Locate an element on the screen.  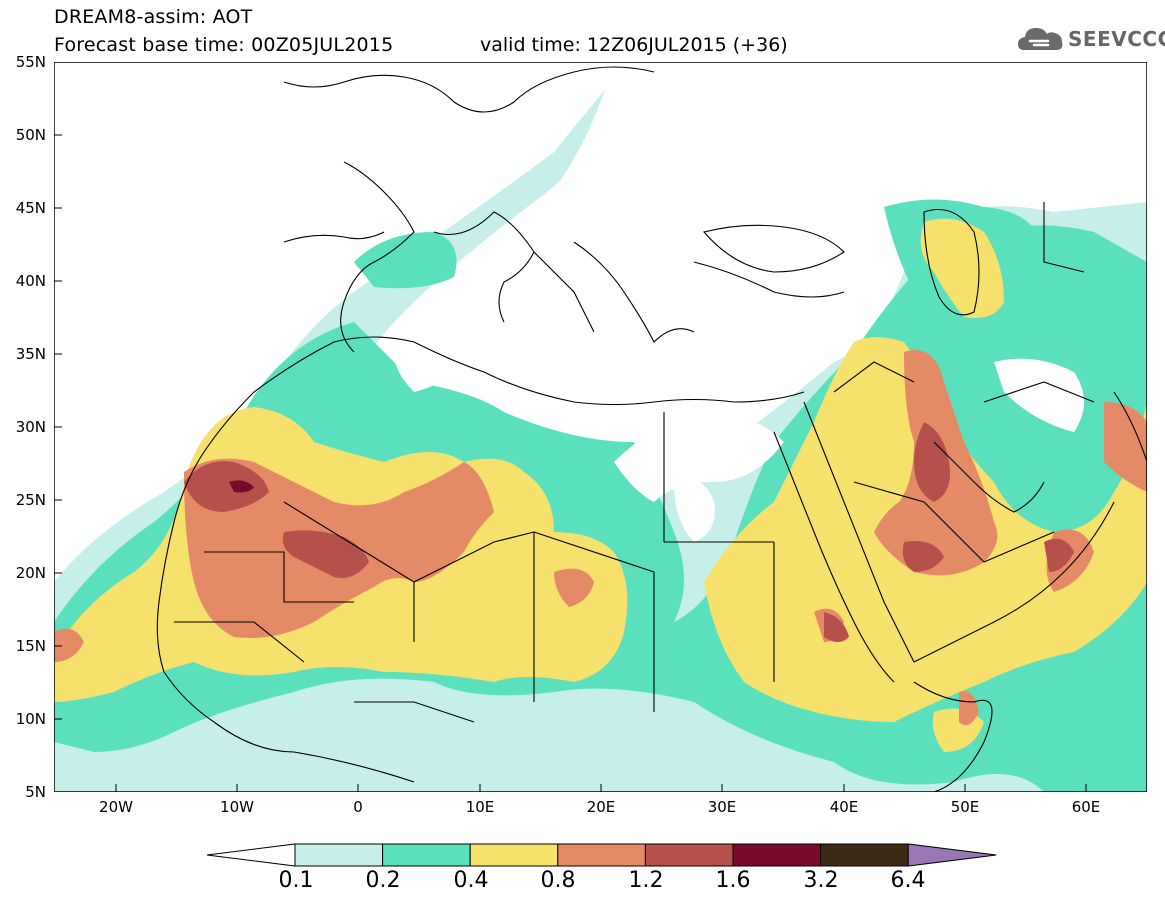
colorbar-label: 0.1 is located at coordinates (296, 880).